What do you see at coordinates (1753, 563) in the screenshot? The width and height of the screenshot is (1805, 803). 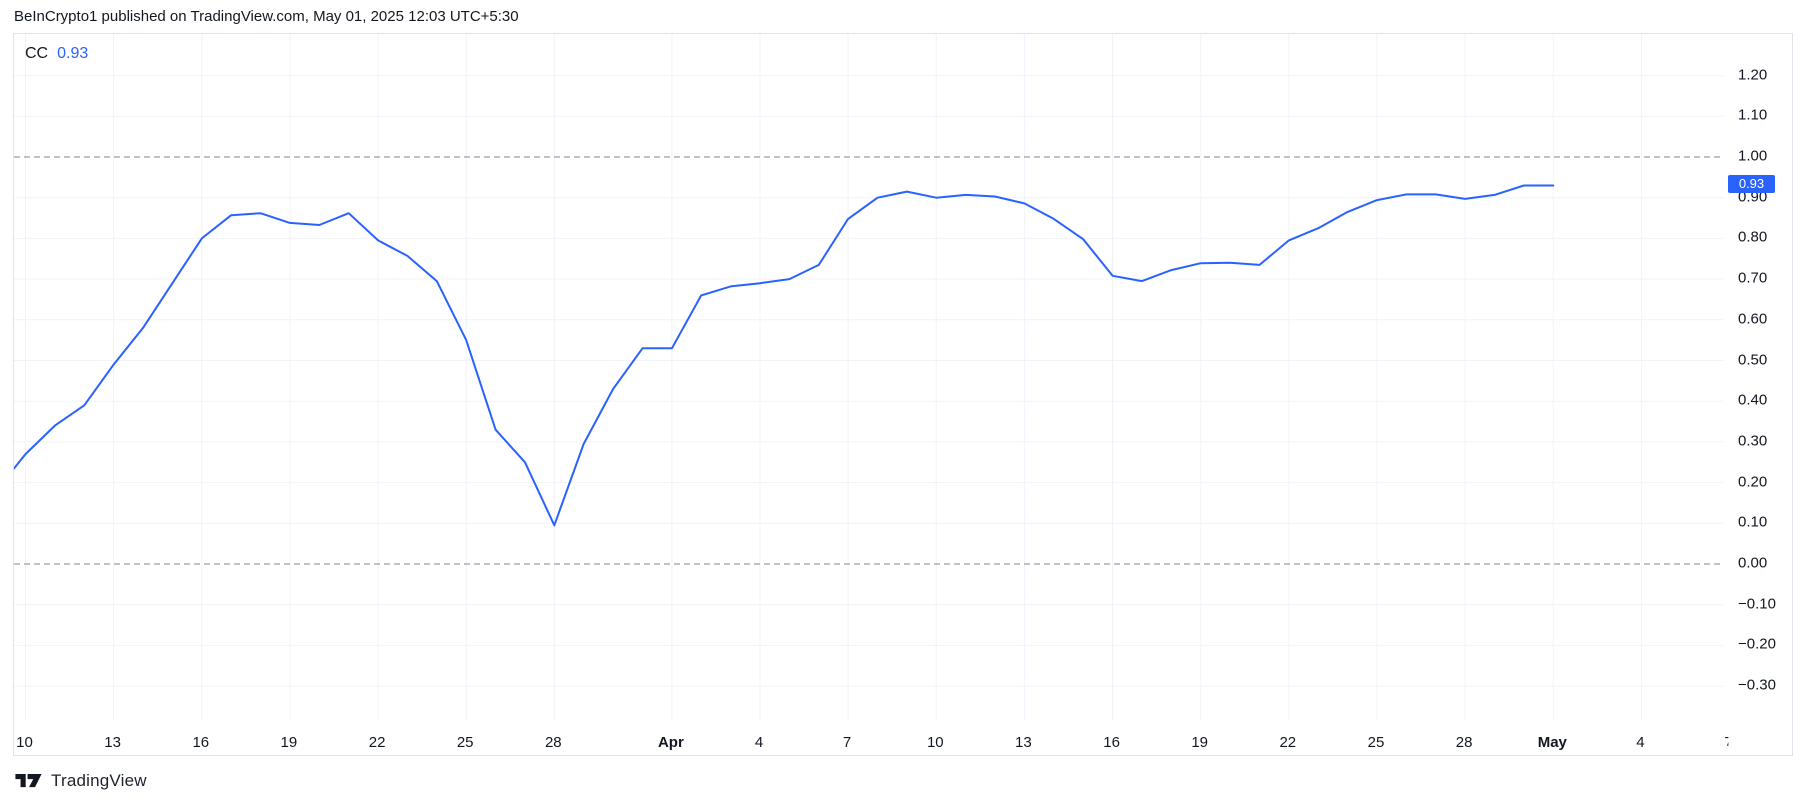 I see `price-axis-label: 0.00` at bounding box center [1753, 563].